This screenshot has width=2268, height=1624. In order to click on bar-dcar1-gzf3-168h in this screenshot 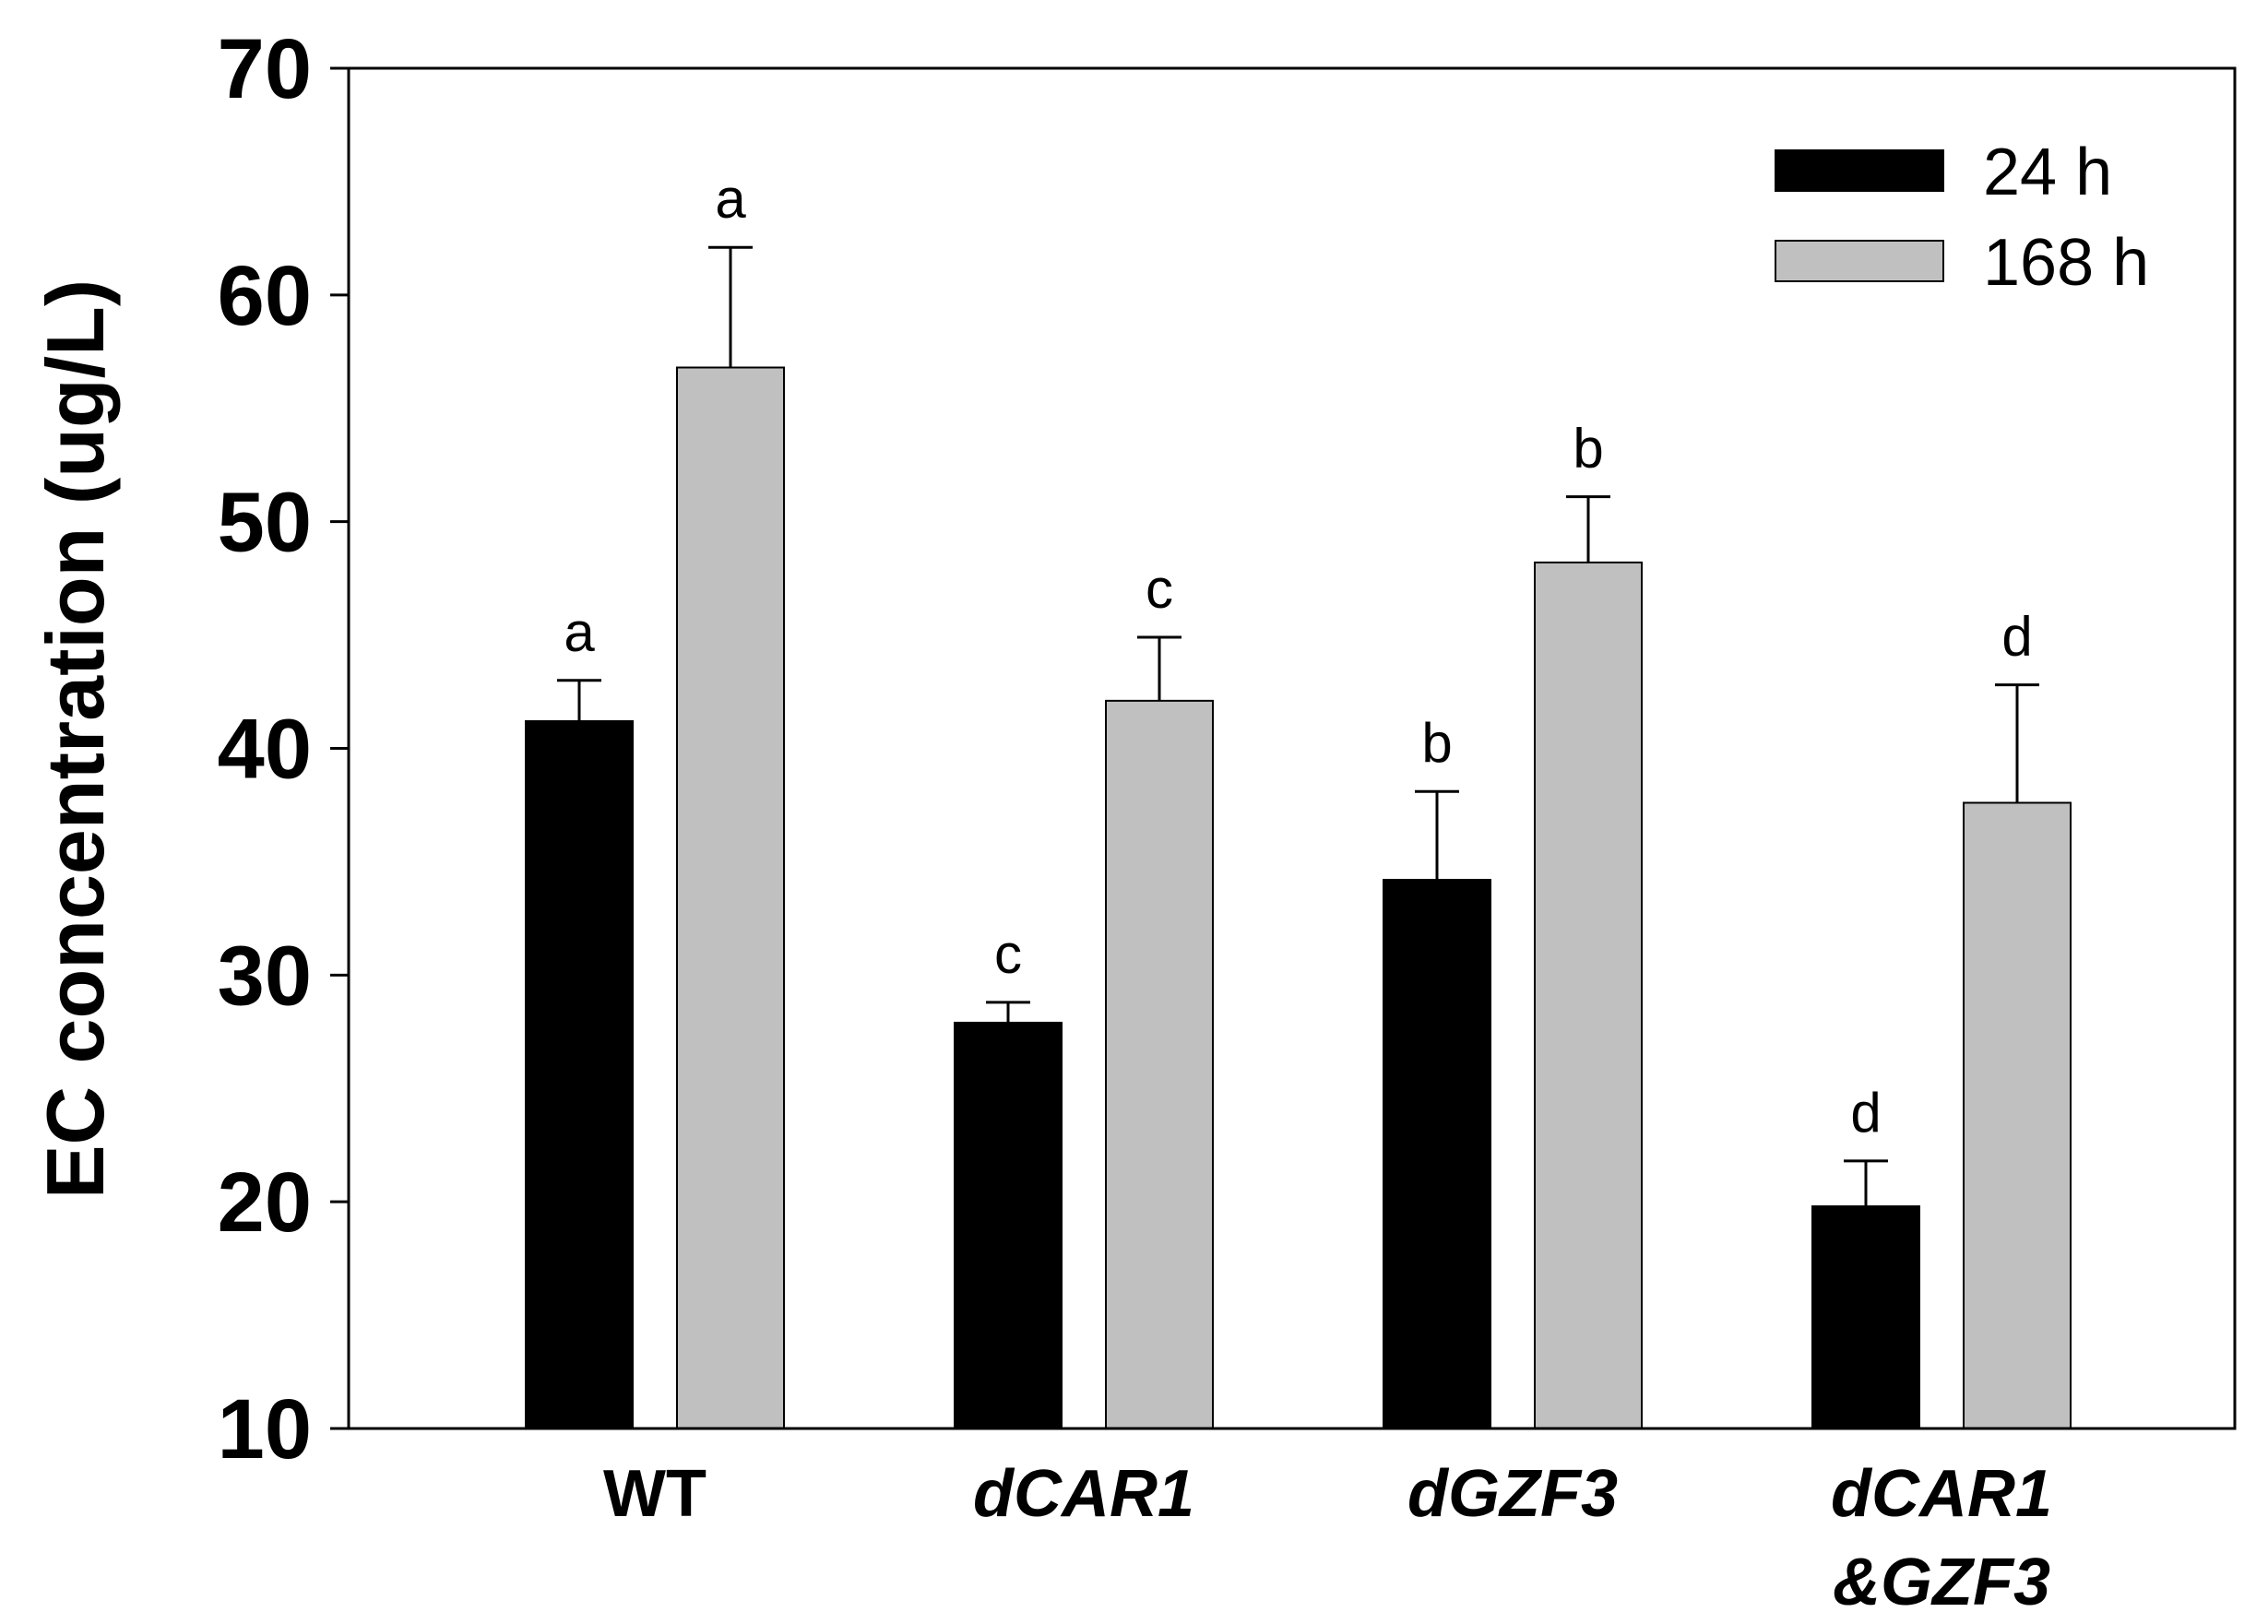, I will do `click(2017, 1115)`.